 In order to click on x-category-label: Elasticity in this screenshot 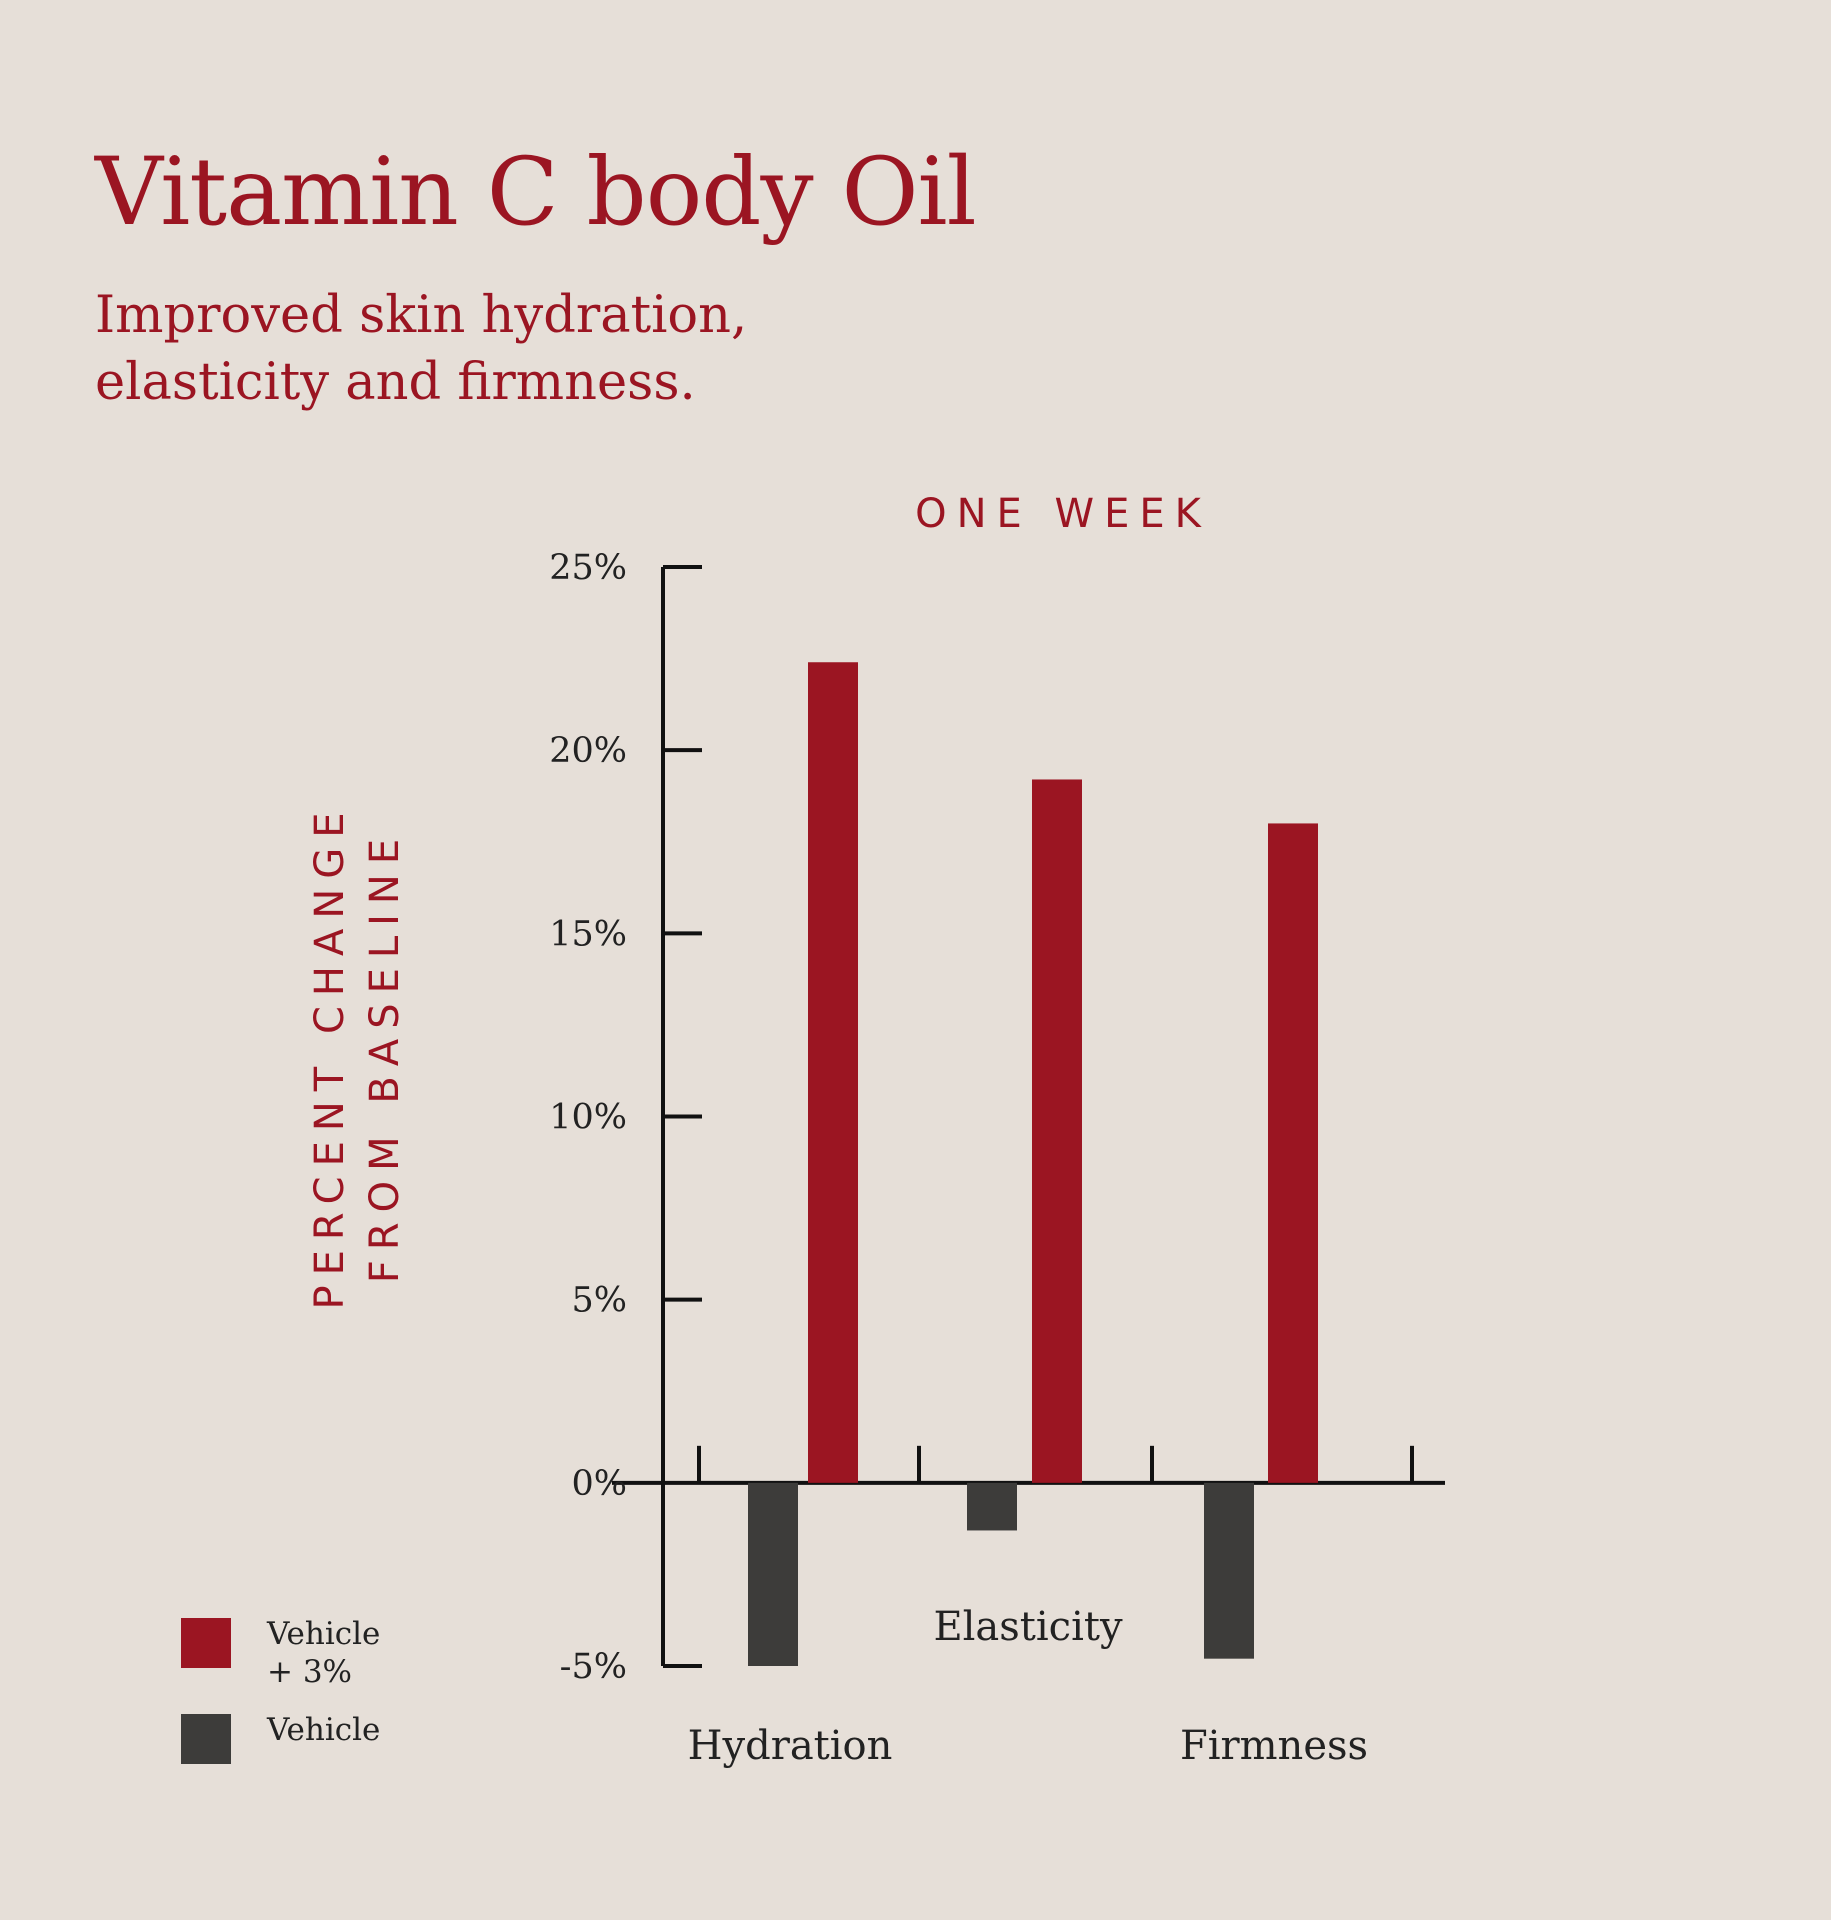, I will do `click(1028, 1627)`.